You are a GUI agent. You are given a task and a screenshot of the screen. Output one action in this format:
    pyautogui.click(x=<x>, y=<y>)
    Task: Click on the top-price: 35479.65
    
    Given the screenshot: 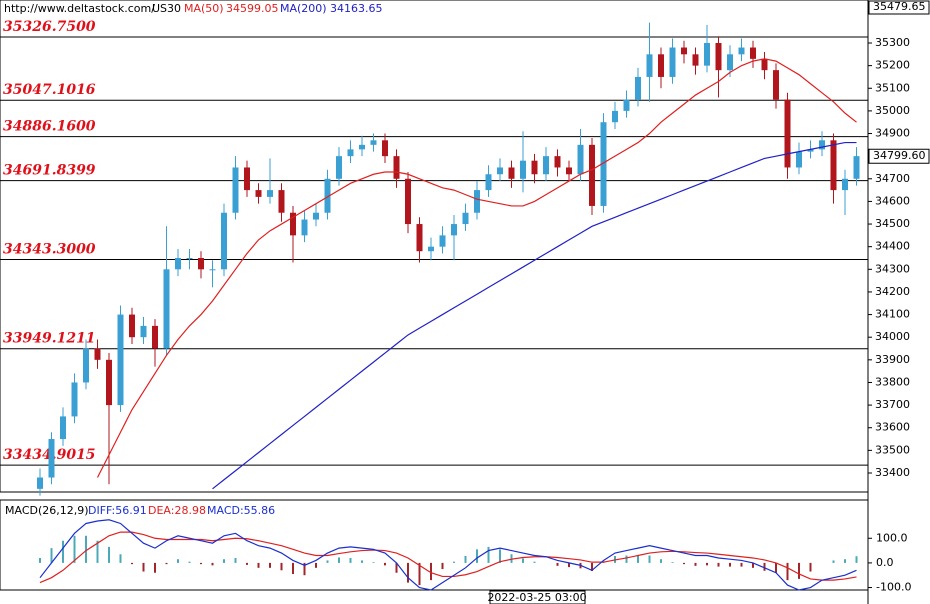 What is the action you would take?
    pyautogui.click(x=899, y=6)
    